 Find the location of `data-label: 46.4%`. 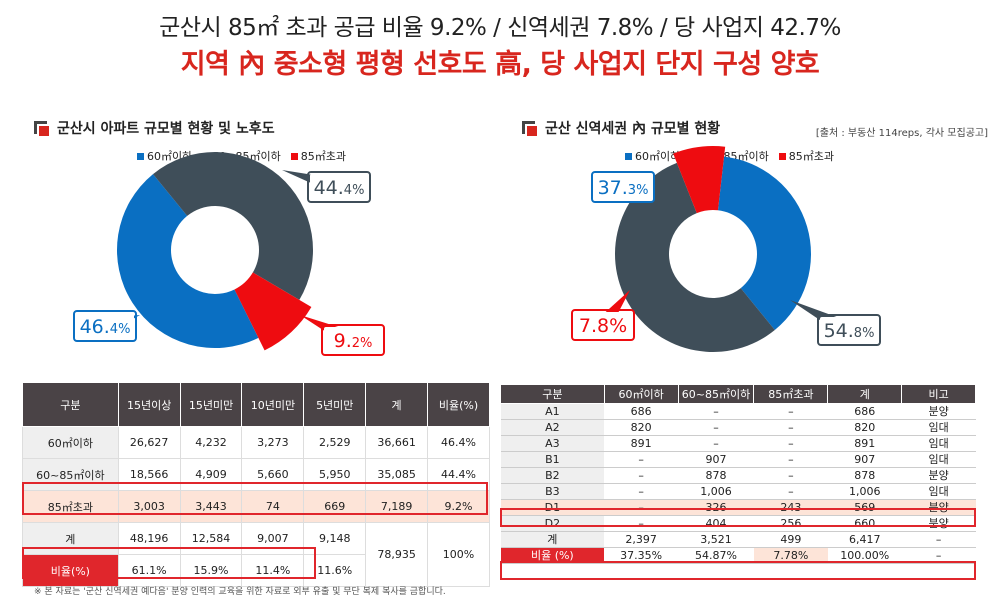

data-label: 46.4% is located at coordinates (105, 327).